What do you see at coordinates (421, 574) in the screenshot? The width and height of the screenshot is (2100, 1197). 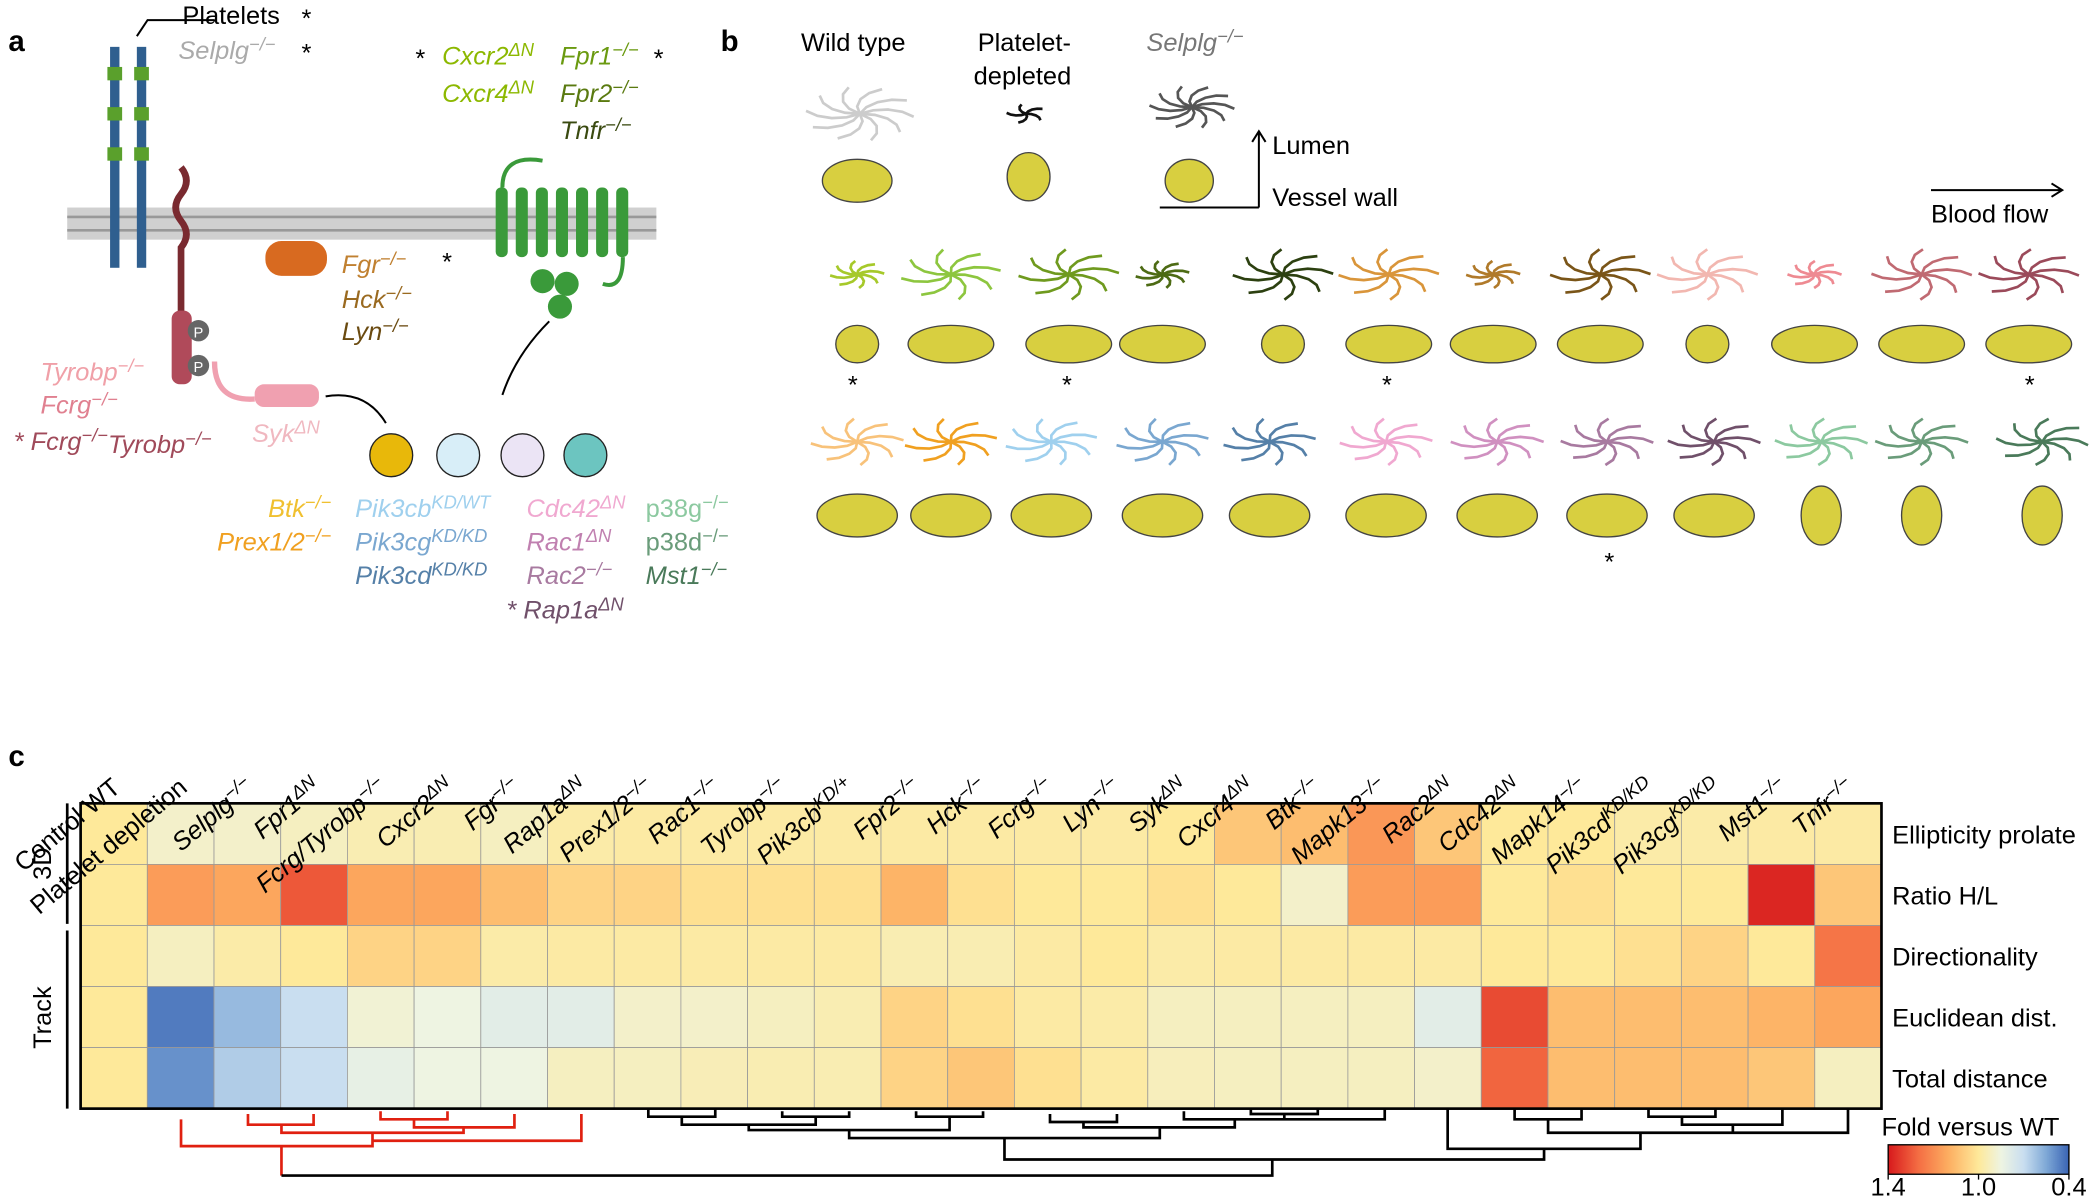 I see `label: Pik3cdKD/KD` at bounding box center [421, 574].